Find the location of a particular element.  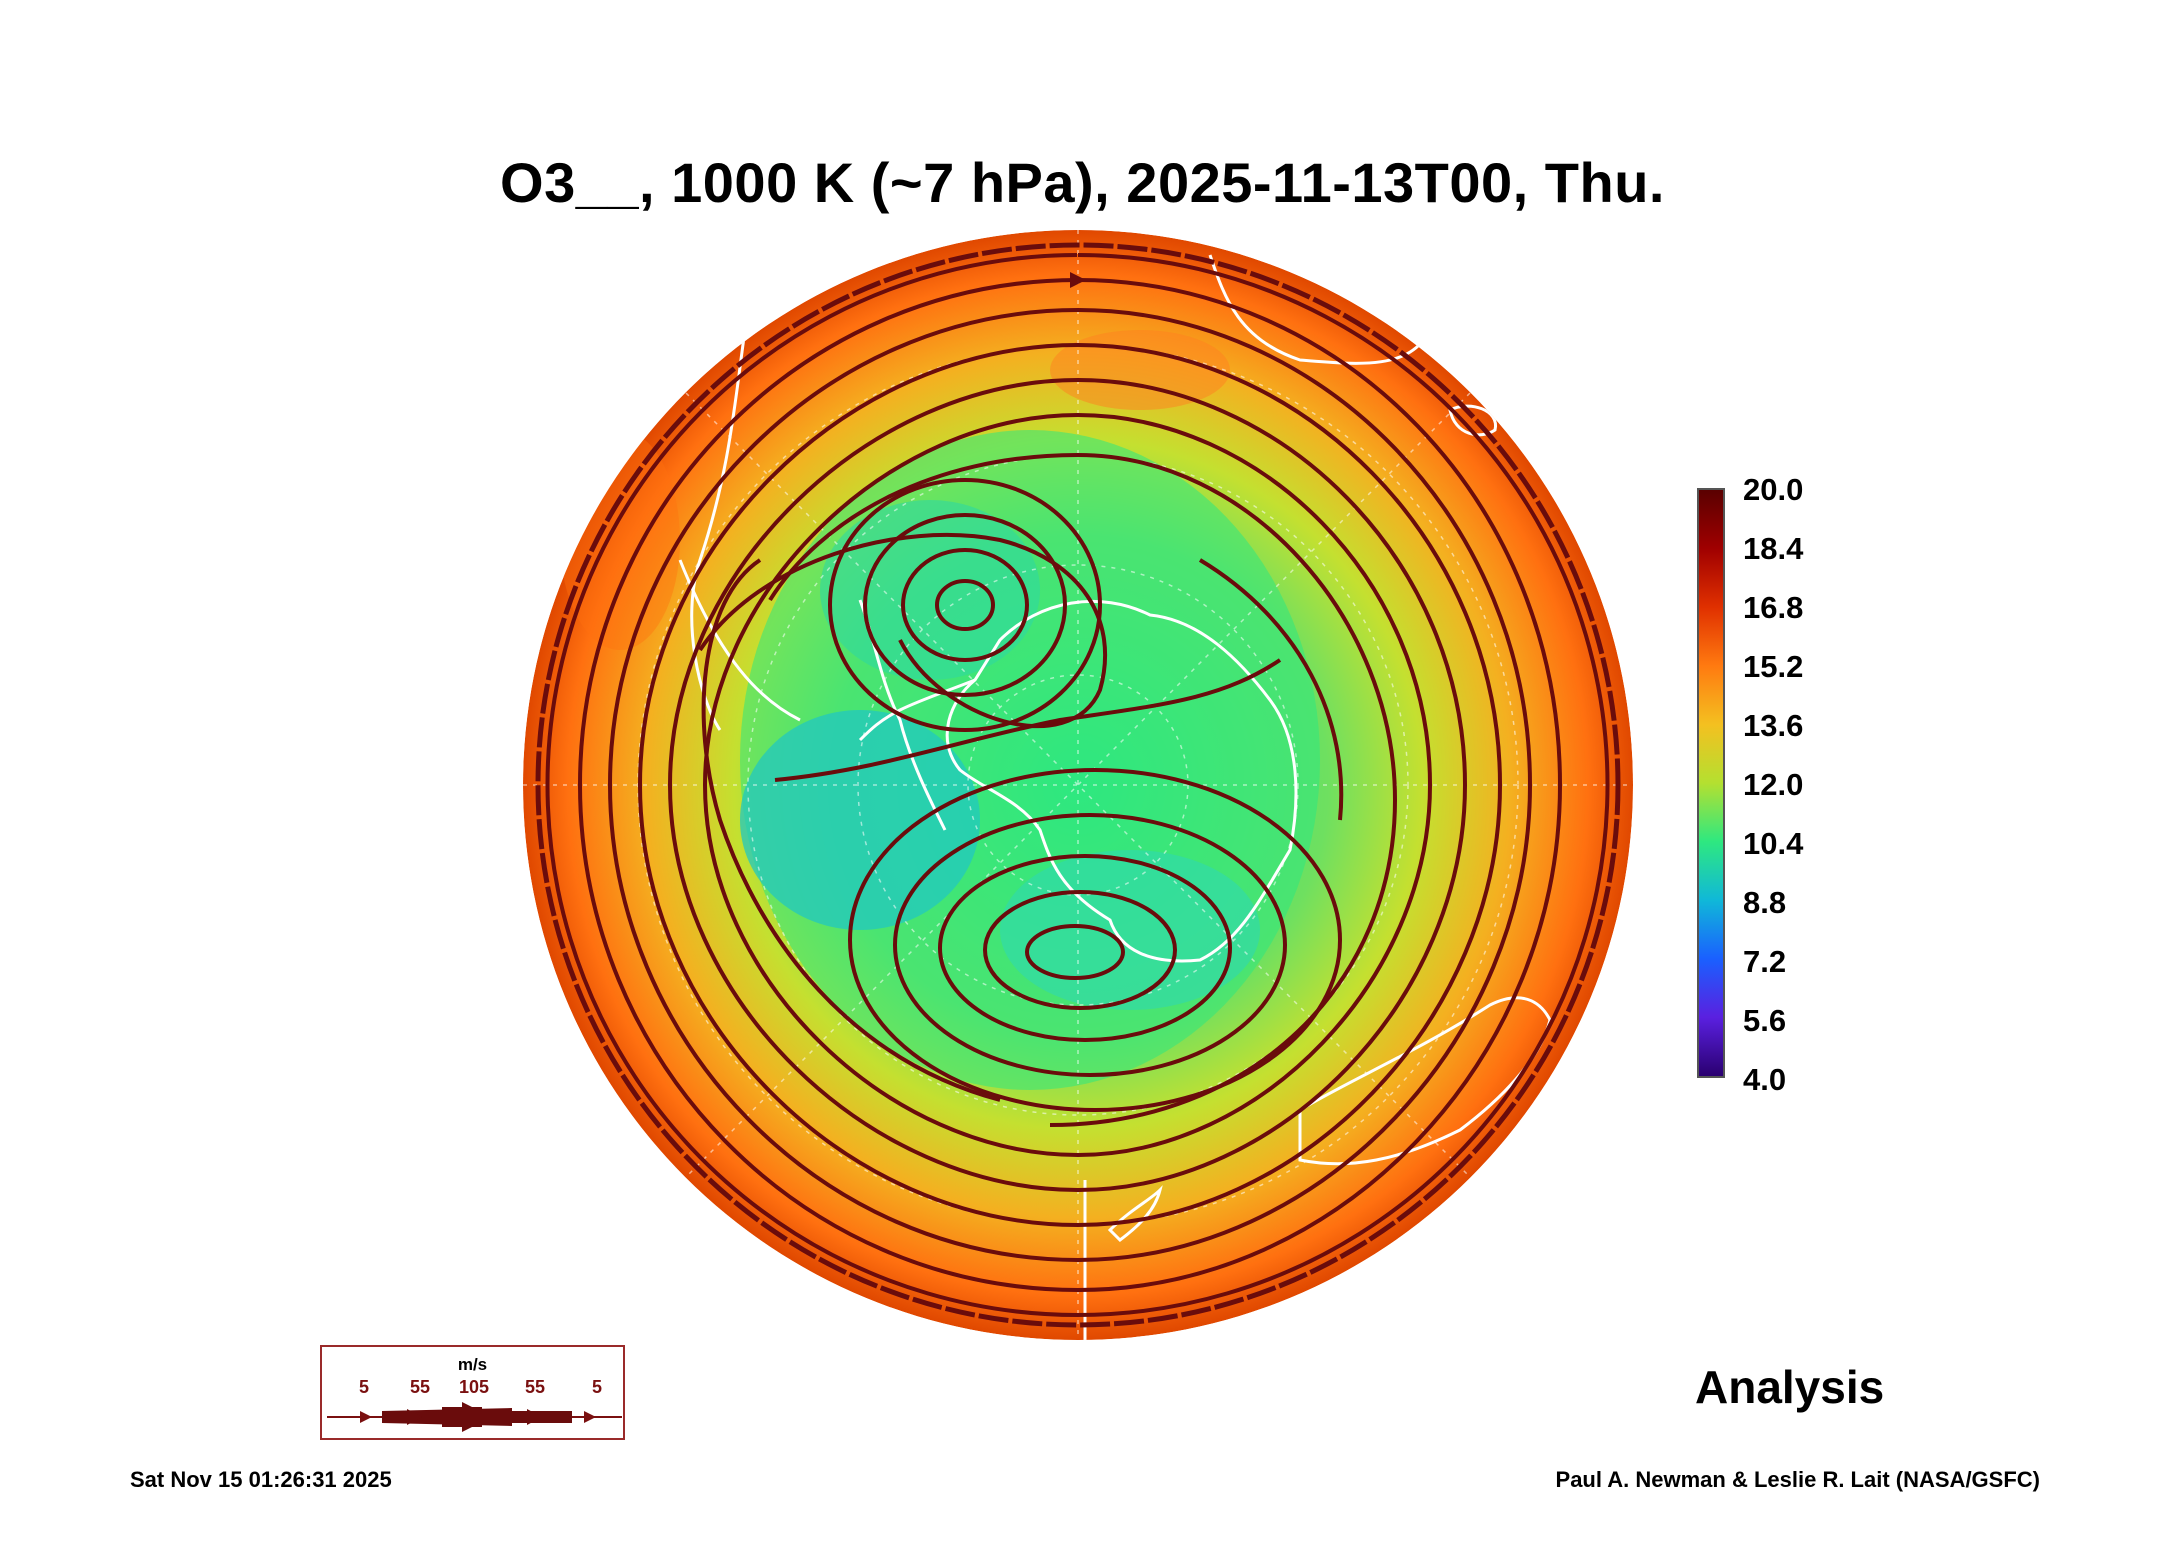

wind-speed-ribbon is located at coordinates (474, 1417).